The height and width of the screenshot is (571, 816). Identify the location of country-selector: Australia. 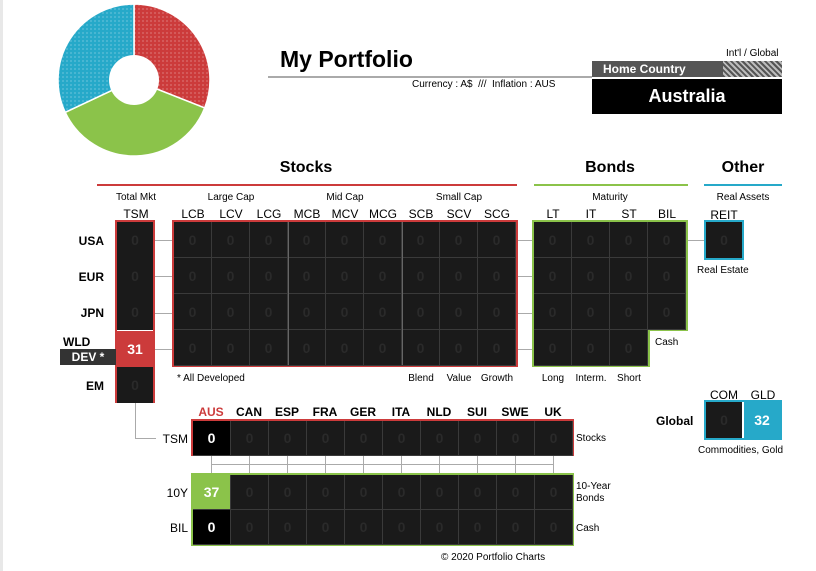
(687, 96).